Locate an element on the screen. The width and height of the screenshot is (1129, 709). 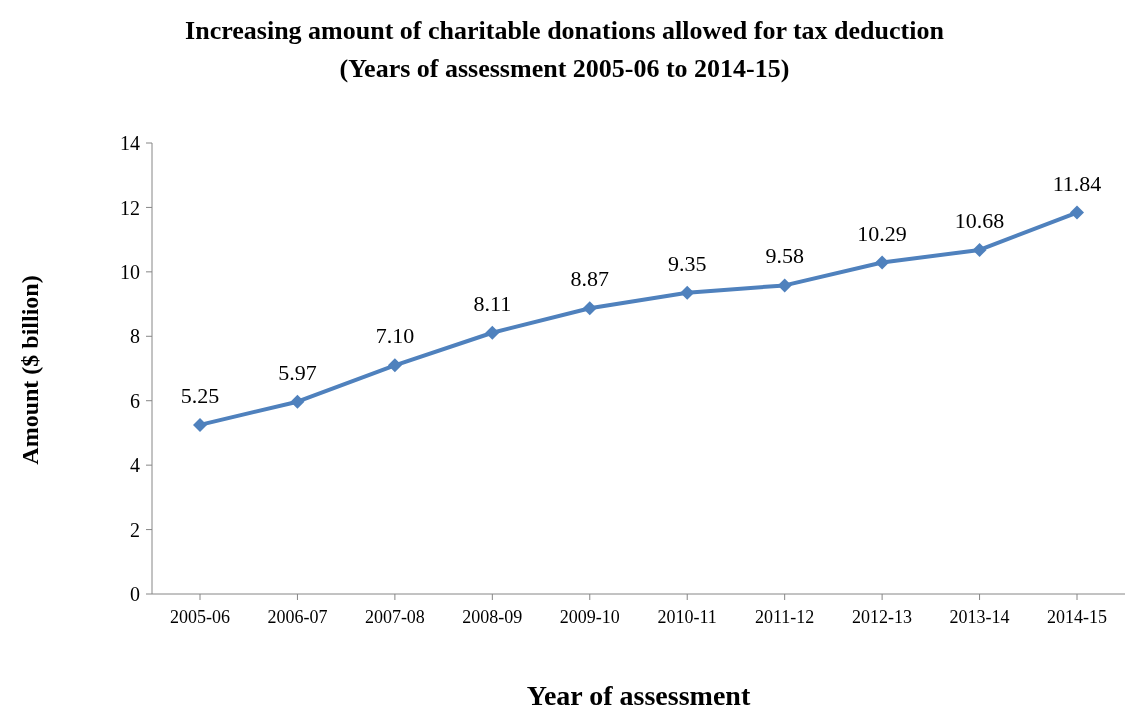
x-axis-title: Year of assessment is located at coordinates (638, 694).